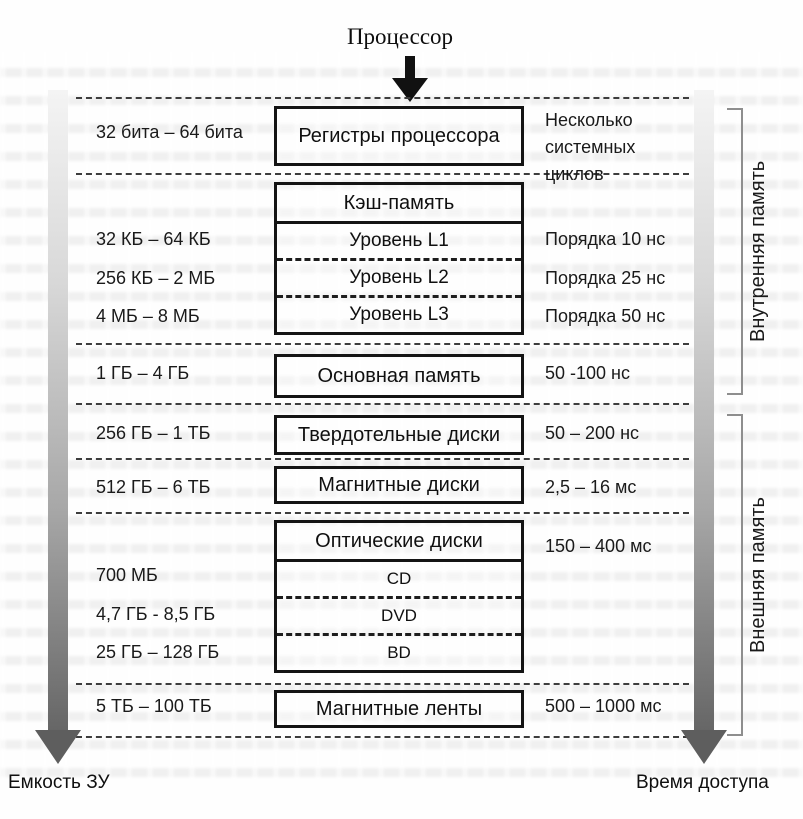  What do you see at coordinates (399, 313) in the screenshot?
I see `cache-l3-row: Уровень L3` at bounding box center [399, 313].